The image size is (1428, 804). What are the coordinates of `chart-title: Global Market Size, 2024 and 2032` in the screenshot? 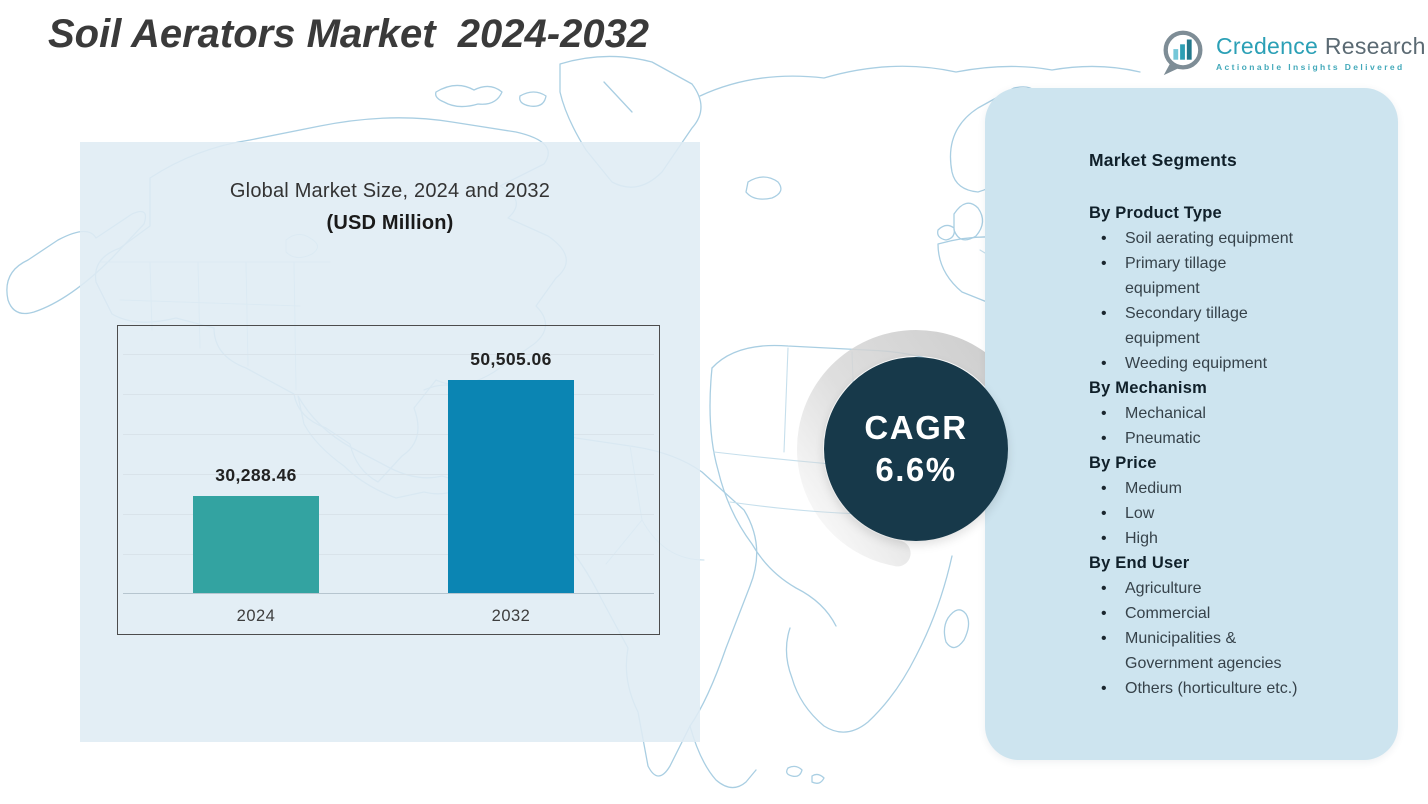 It's located at (390, 191).